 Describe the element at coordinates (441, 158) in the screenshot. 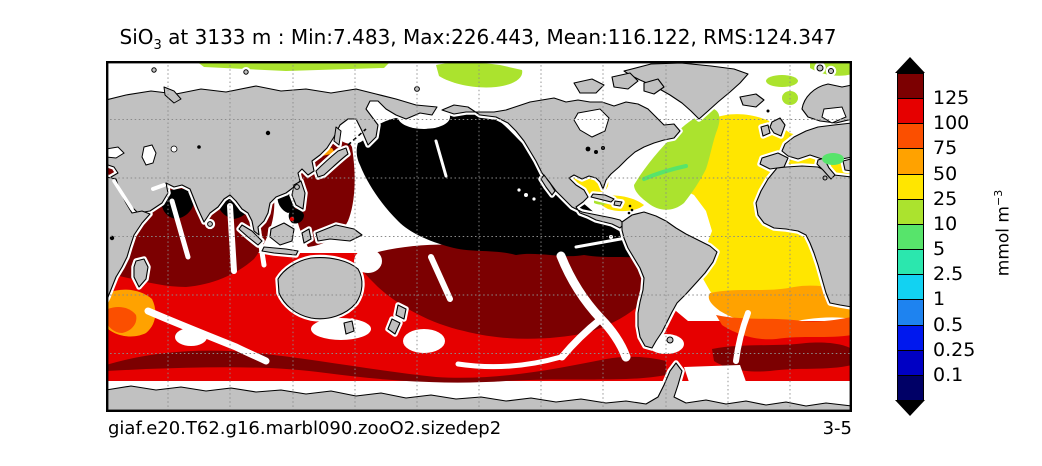

I see `emperor-seamounts-white` at that location.